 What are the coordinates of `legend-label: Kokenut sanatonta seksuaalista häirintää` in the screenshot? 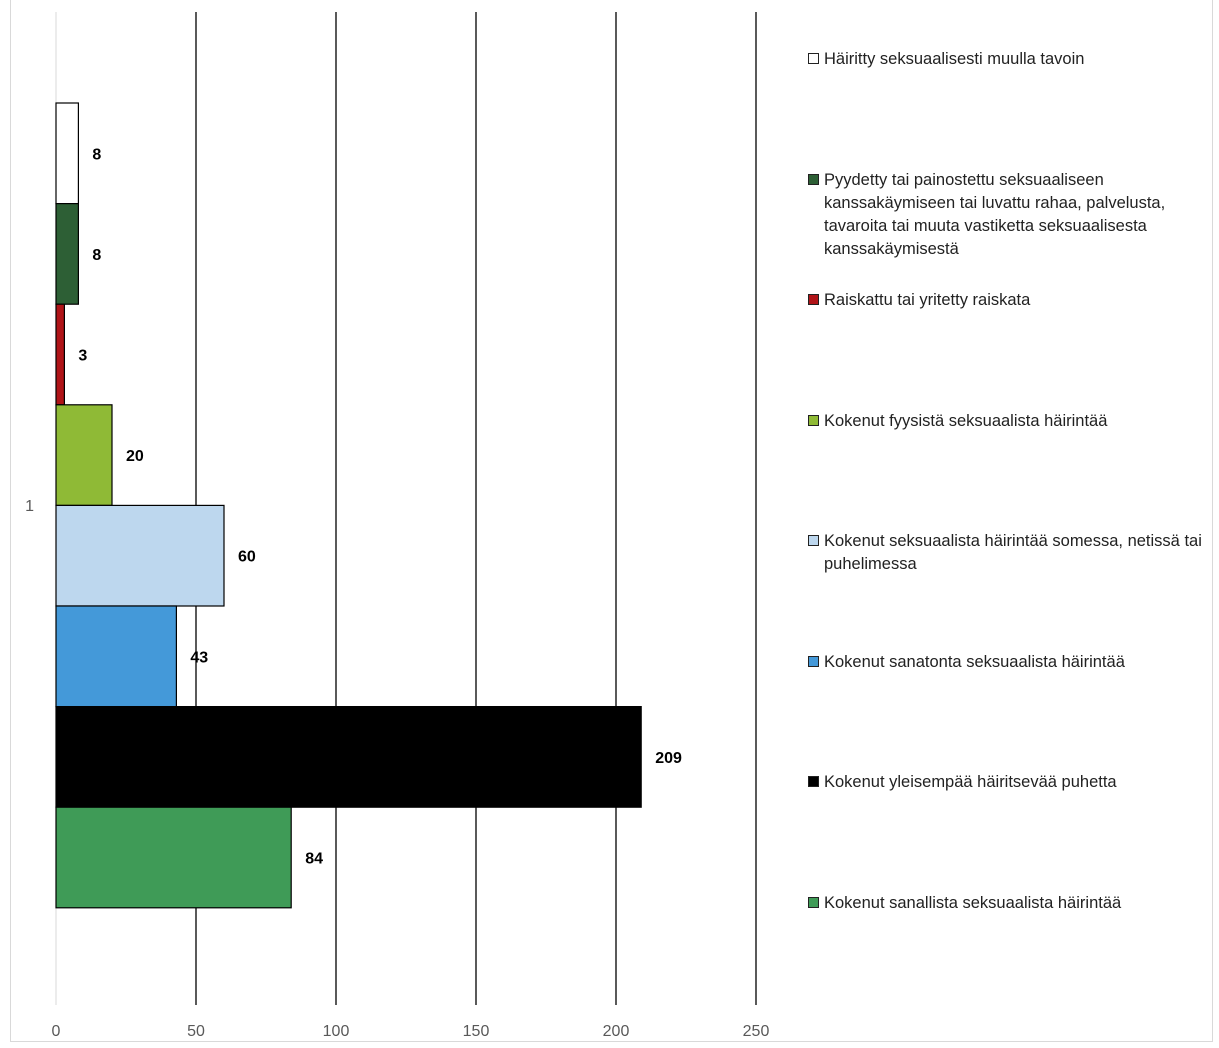 It's located at (974, 662).